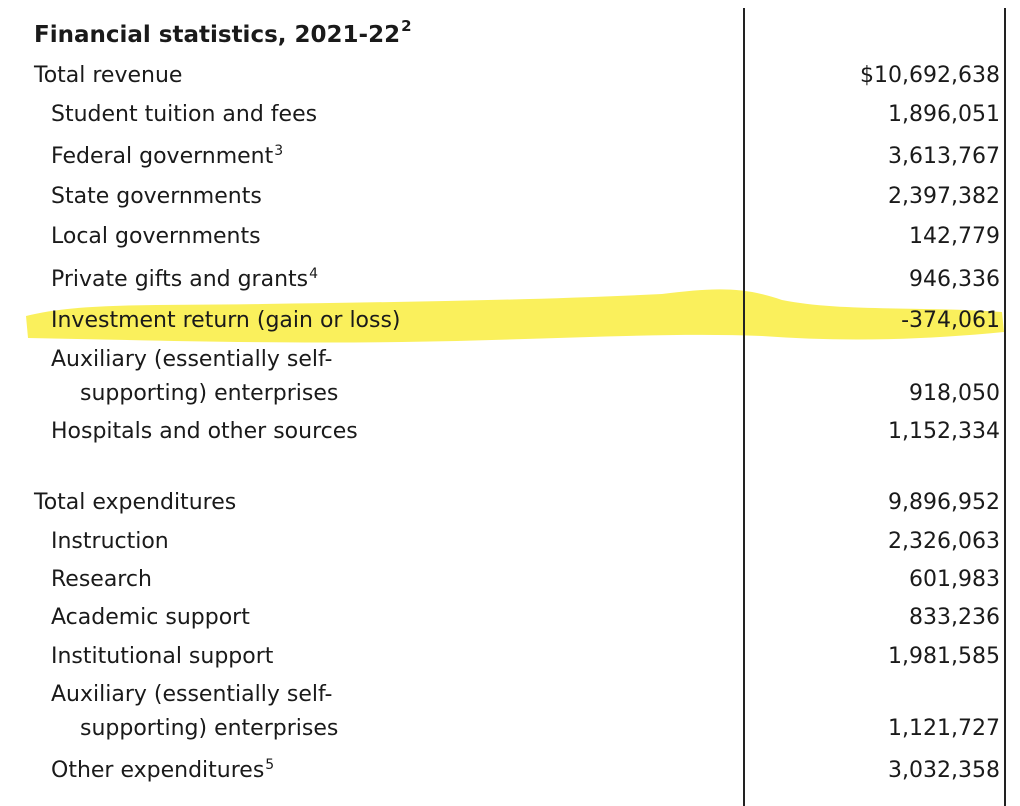 The height and width of the screenshot is (806, 1020). What do you see at coordinates (950, 320) in the screenshot?
I see `row-value-investment: -374,061` at bounding box center [950, 320].